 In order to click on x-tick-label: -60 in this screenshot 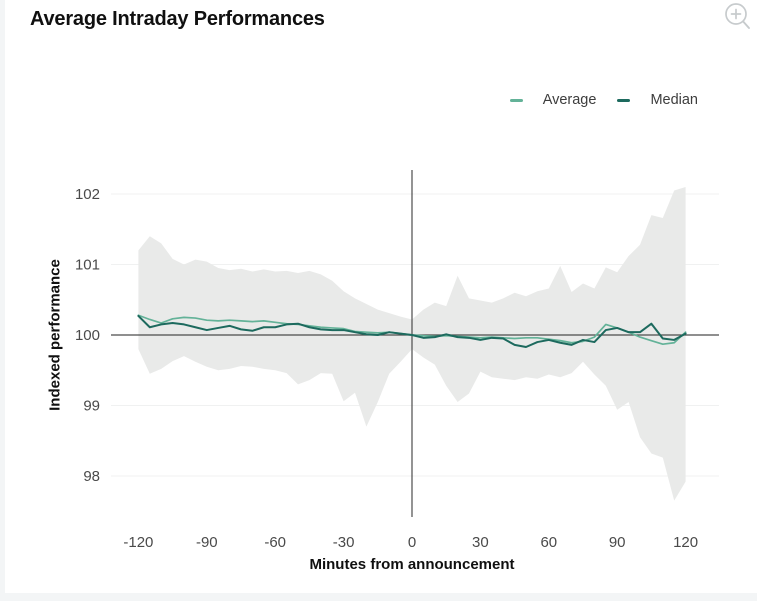, I will do `click(275, 542)`.